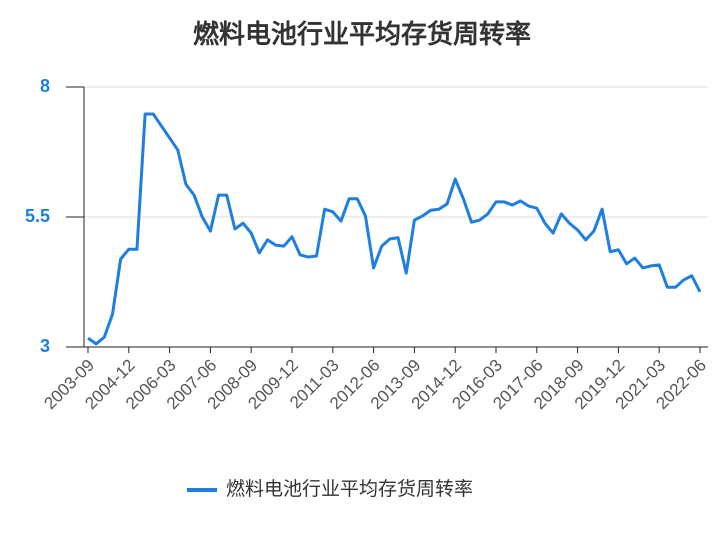  Describe the element at coordinates (45, 346) in the screenshot. I see `y-tick-label: 3` at that location.